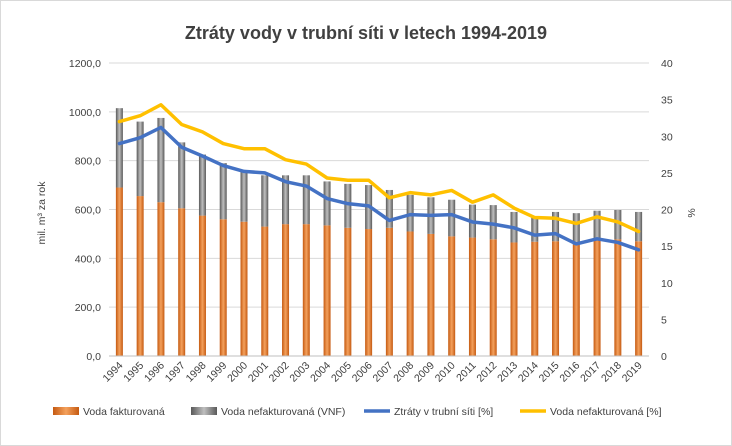  What do you see at coordinates (667, 284) in the screenshot?
I see `y2-tick-label: 10` at bounding box center [667, 284].